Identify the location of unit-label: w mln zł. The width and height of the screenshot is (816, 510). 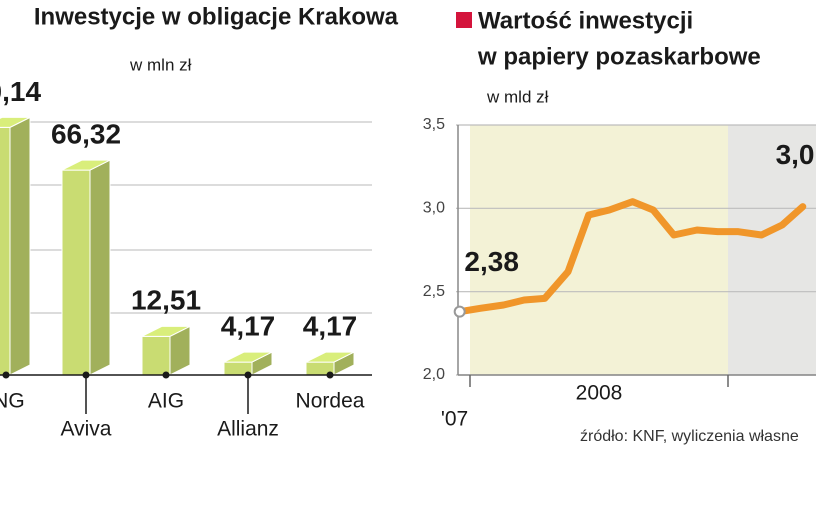
(160, 64).